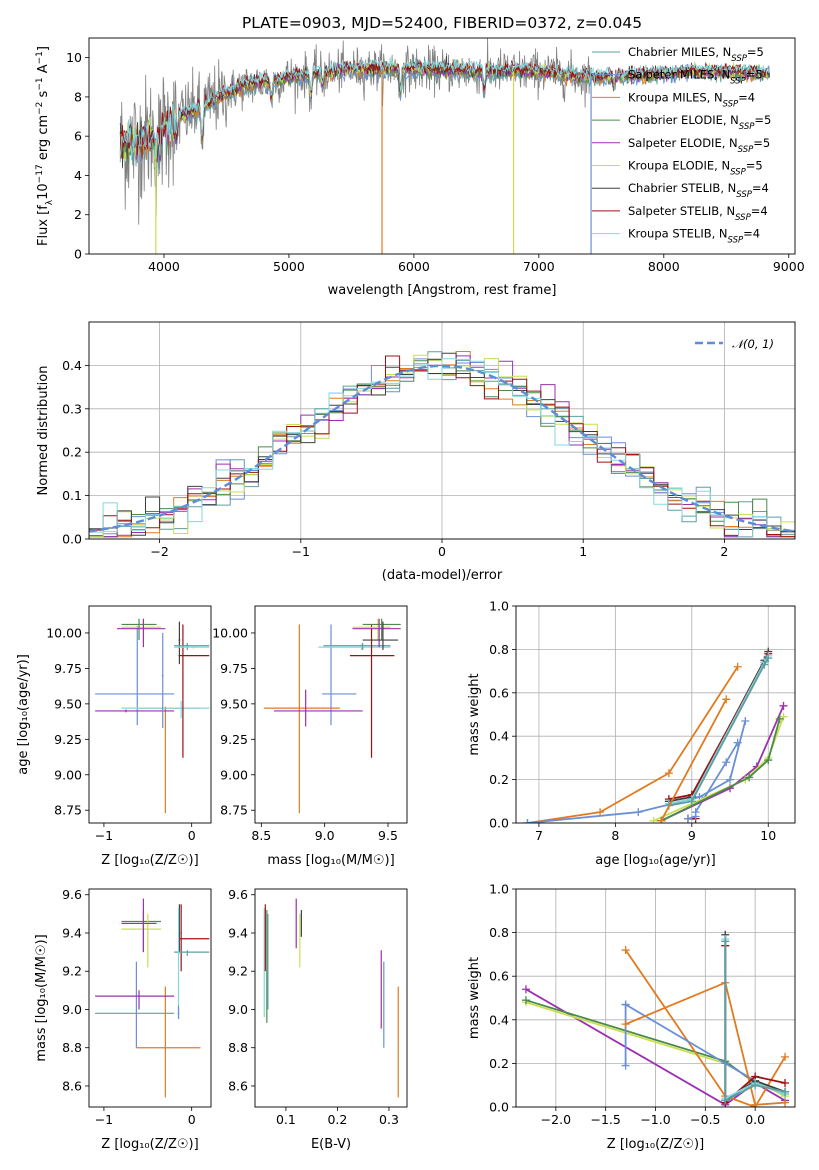 This screenshot has height=1170, width=819. Describe the element at coordinates (43, 48) in the screenshot. I see `y-axis-label-part: ]` at that location.